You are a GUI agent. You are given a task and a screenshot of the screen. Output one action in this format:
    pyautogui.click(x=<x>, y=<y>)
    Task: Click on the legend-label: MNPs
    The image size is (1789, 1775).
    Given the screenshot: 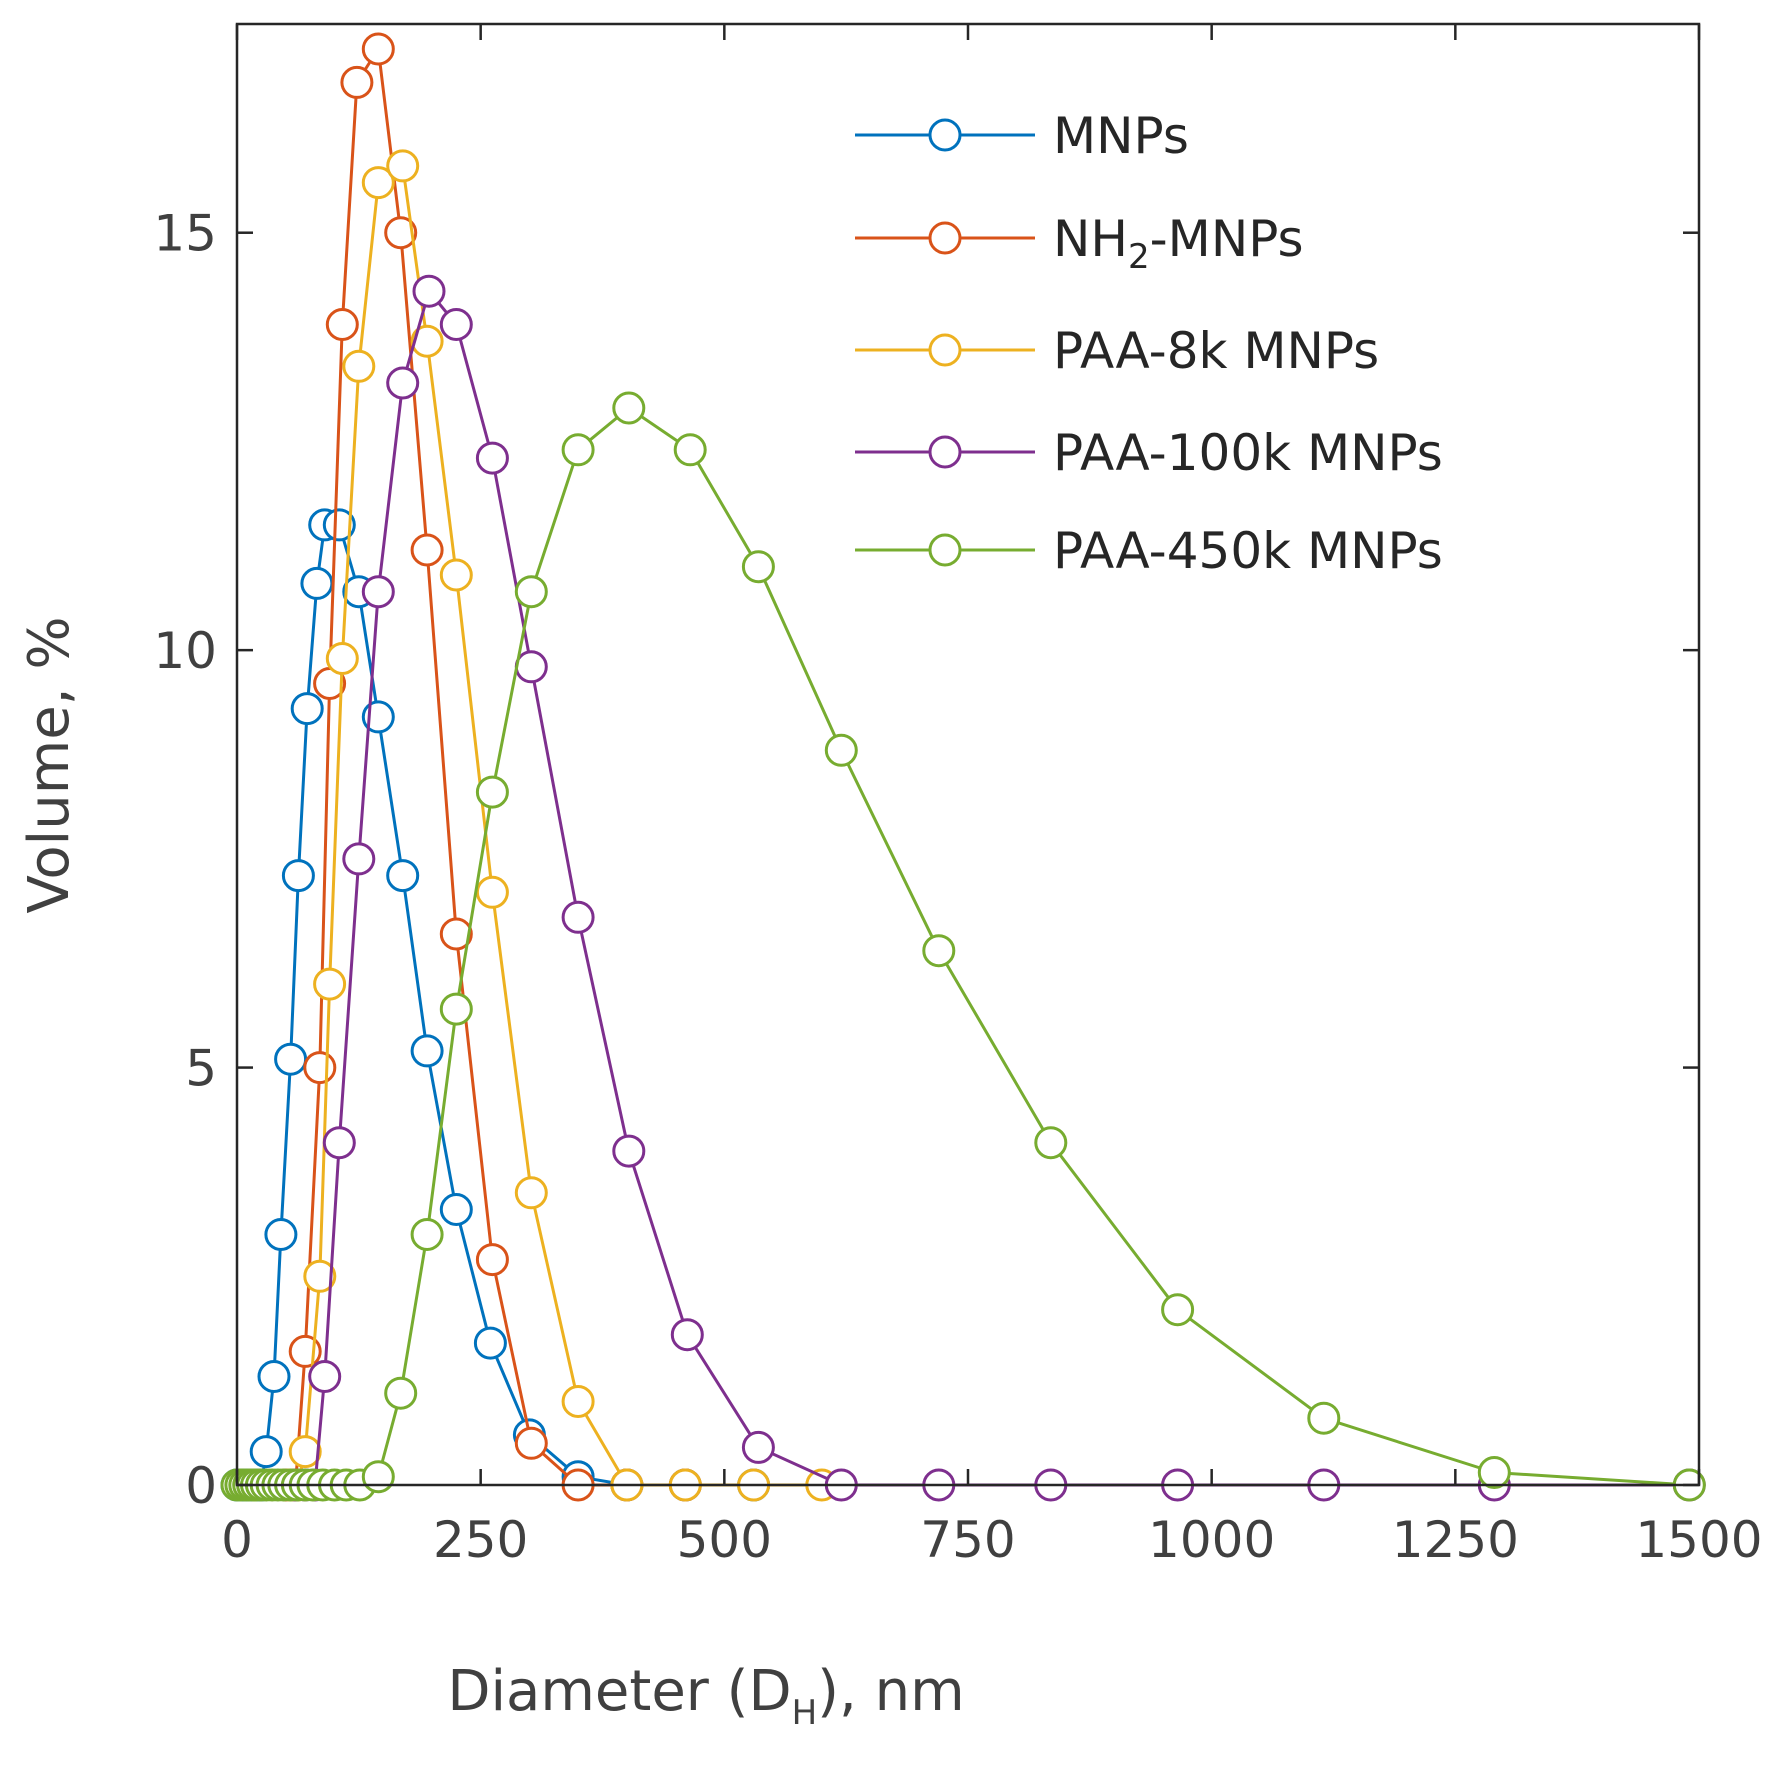 What is the action you would take?
    pyautogui.click(x=1121, y=136)
    